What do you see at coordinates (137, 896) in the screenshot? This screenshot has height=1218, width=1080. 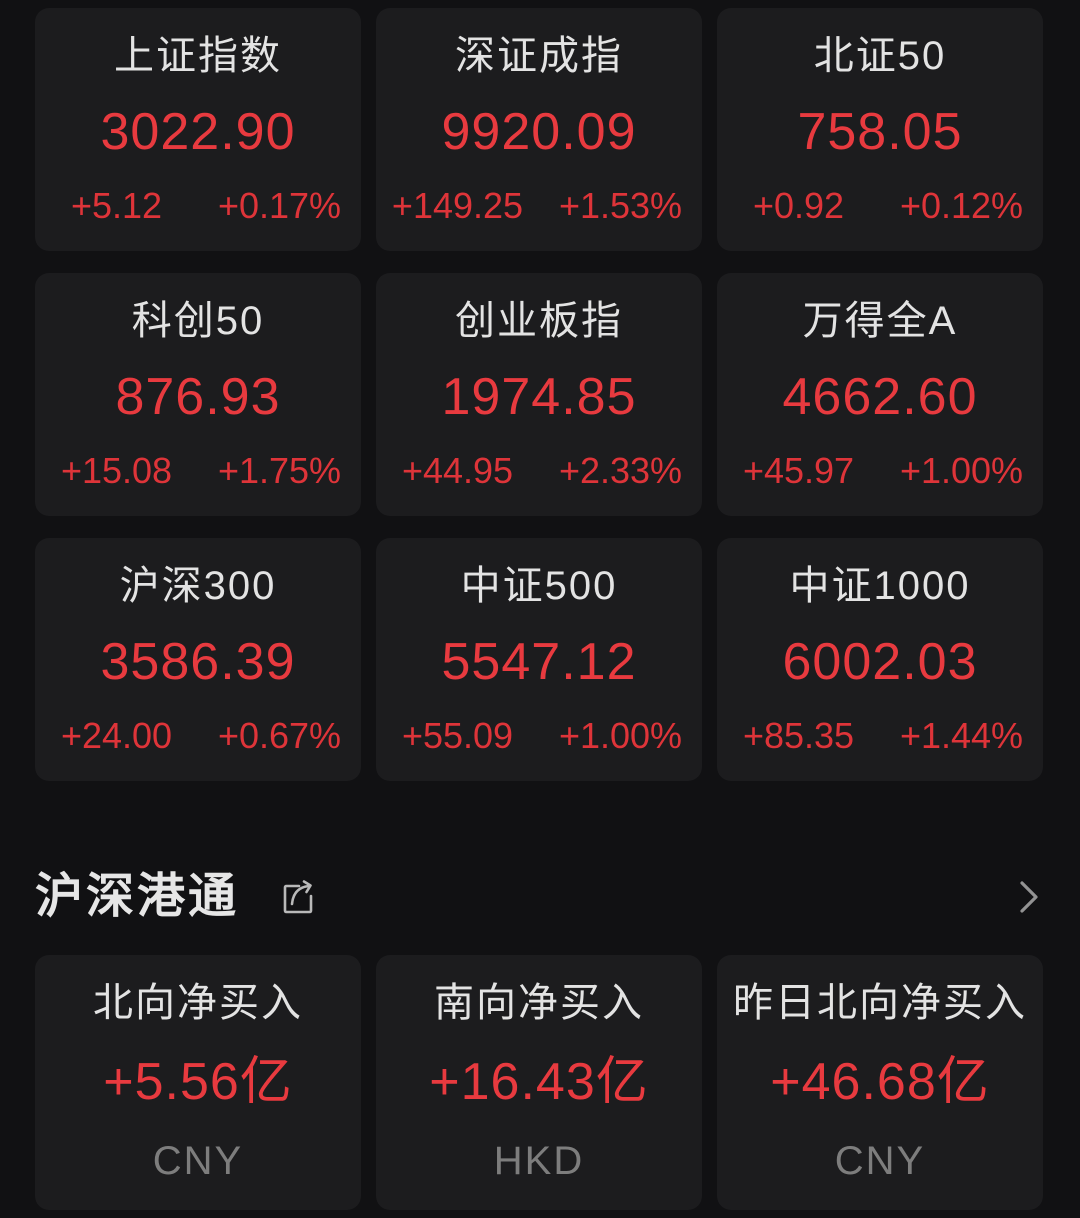 I see `section-title: 沪深港通` at bounding box center [137, 896].